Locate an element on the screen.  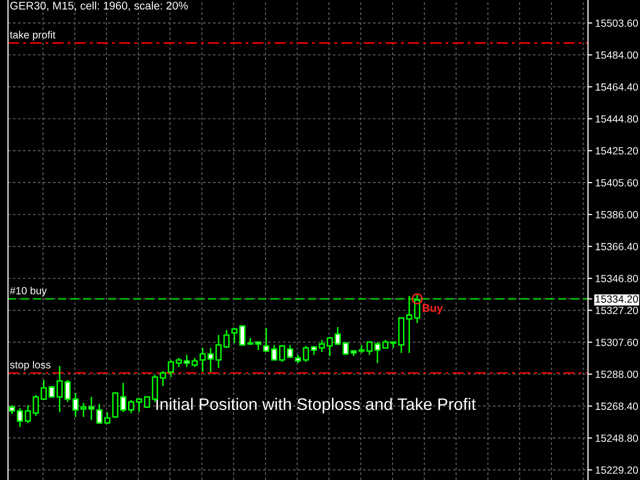
y-tick-label: 15444.80 is located at coordinates (617, 119).